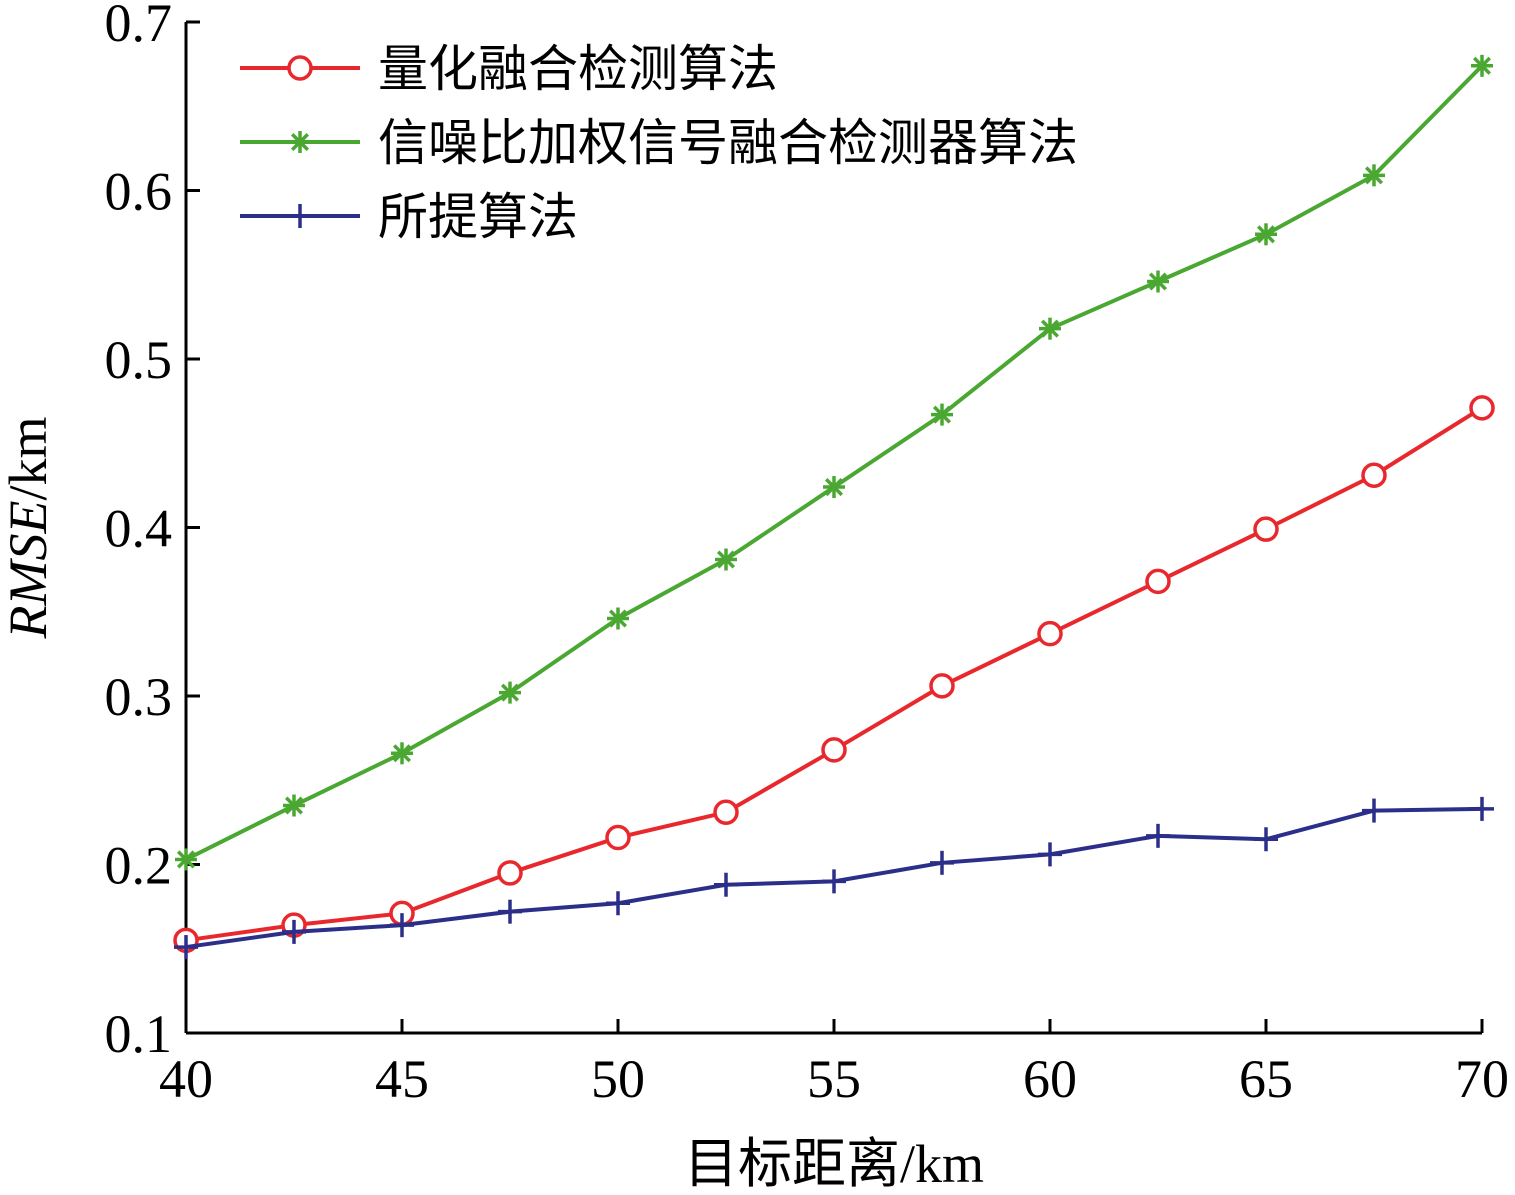 The width and height of the screenshot is (1515, 1195). Describe the element at coordinates (618, 1079) in the screenshot. I see `x-tick-label: 50` at that location.